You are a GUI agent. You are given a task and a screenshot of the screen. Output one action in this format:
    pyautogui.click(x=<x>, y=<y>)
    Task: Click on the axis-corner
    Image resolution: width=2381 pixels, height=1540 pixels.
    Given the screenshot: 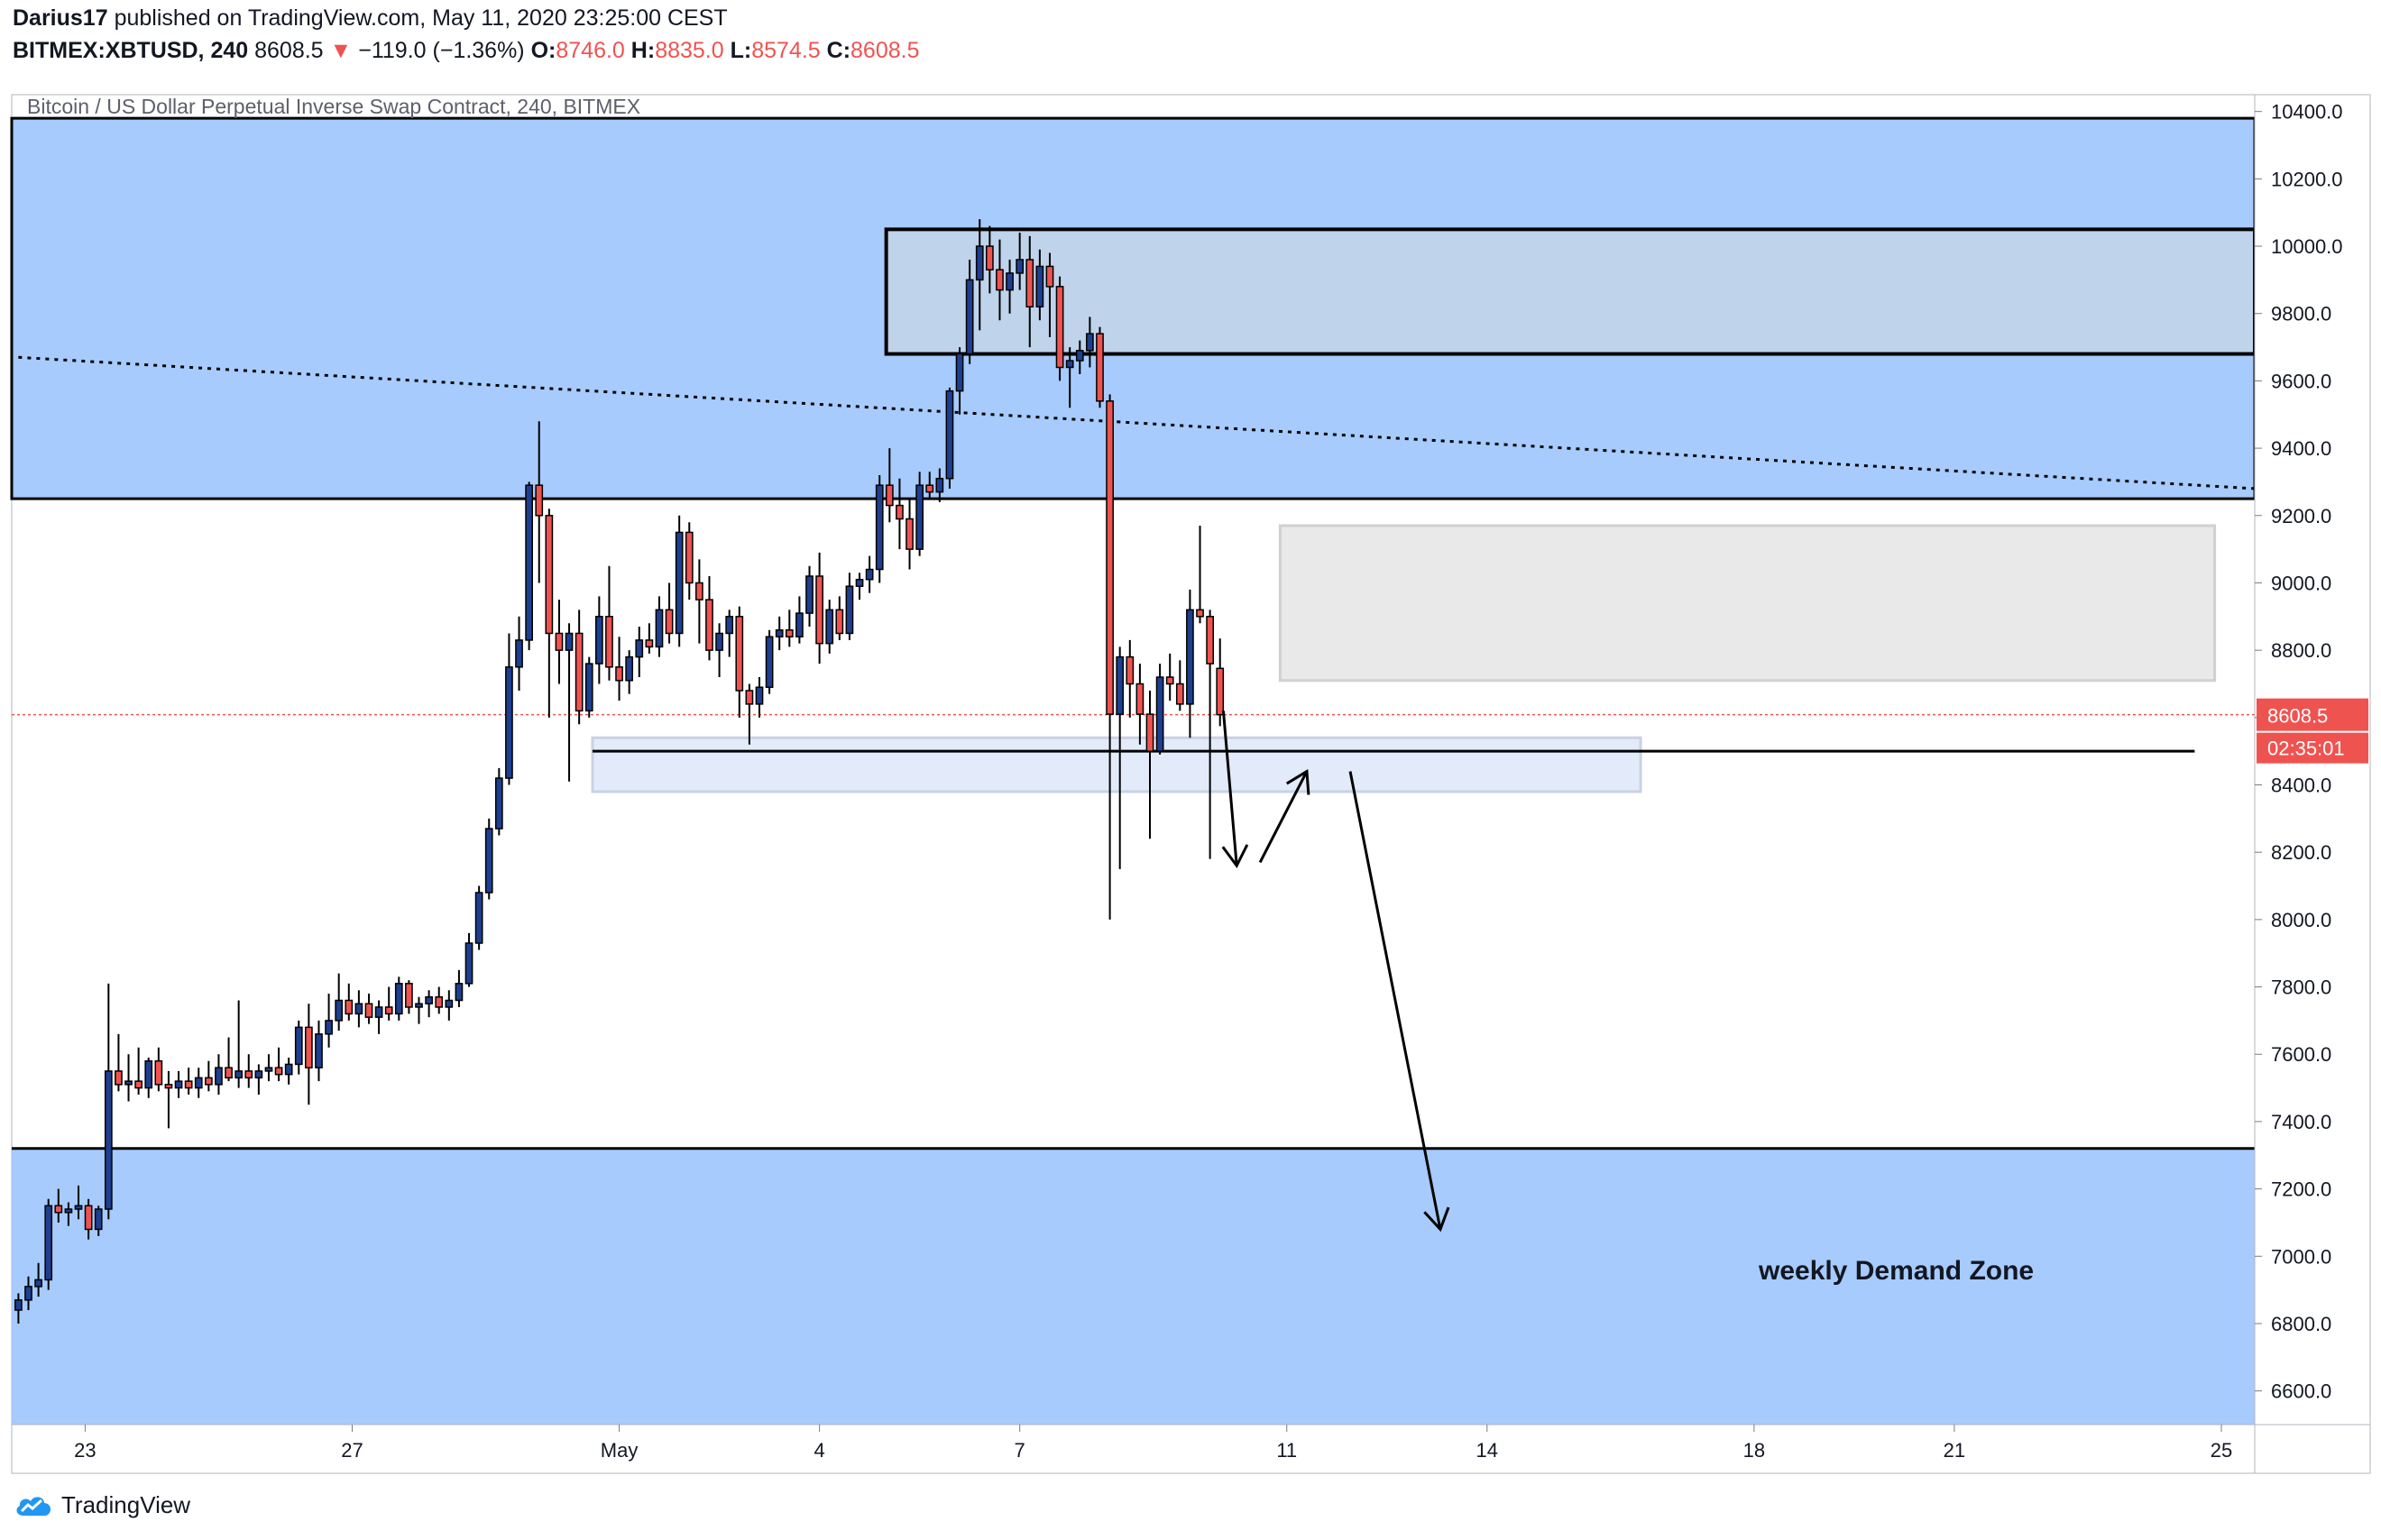 What is the action you would take?
    pyautogui.click(x=2312, y=1449)
    